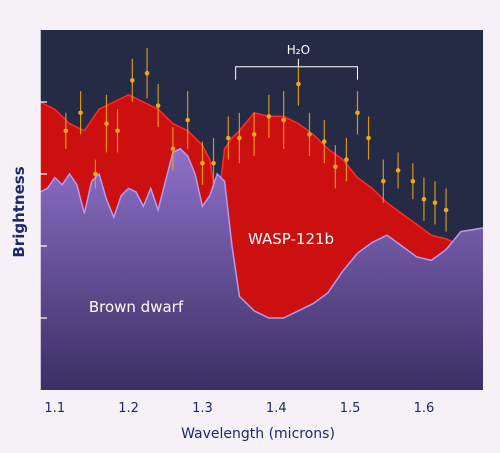 The height and width of the screenshot is (453, 500). I want to click on x-axis-label: Wavelength (microns), so click(258, 434).